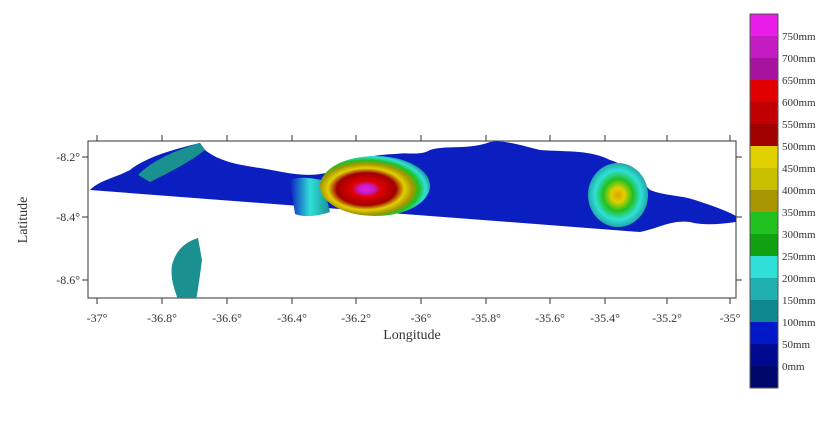 The height and width of the screenshot is (423, 833). What do you see at coordinates (799, 279) in the screenshot?
I see `legend-label: 200mm` at bounding box center [799, 279].